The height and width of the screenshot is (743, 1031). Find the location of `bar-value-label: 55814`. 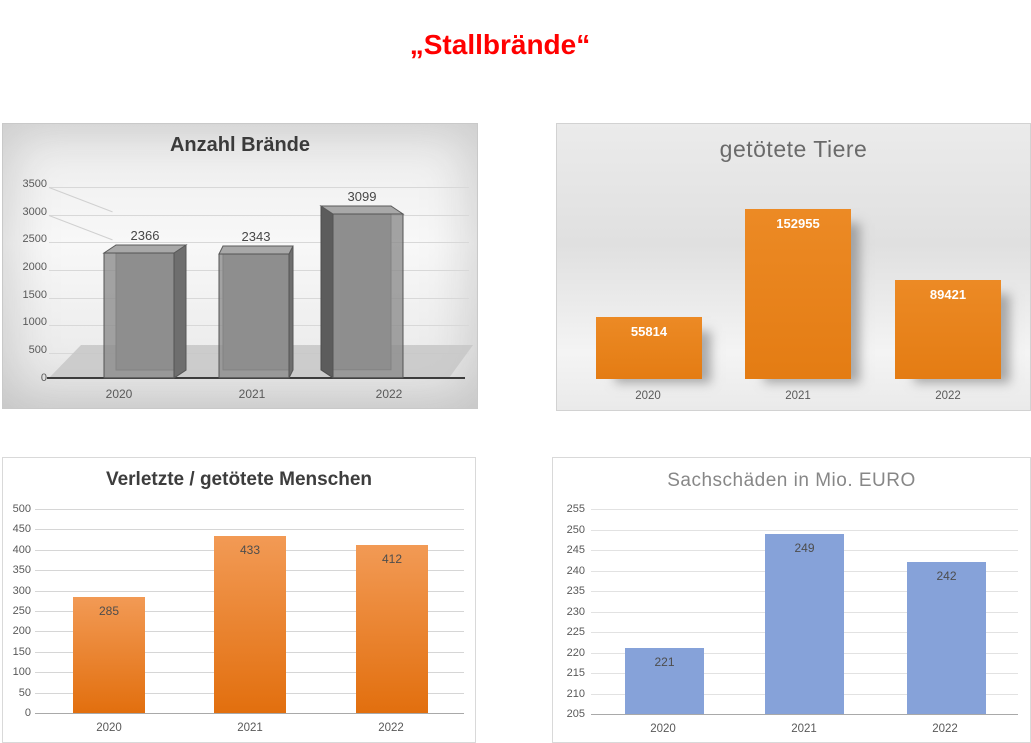

bar-value-label: 55814 is located at coordinates (649, 331).